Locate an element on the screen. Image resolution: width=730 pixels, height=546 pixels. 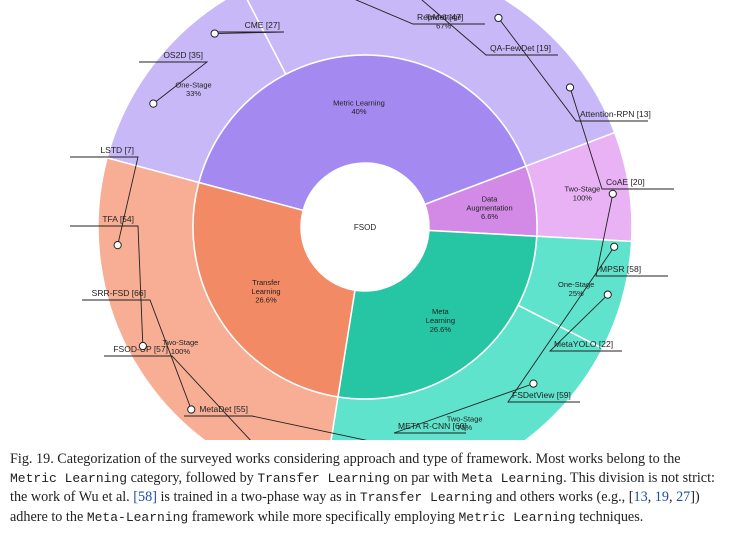
center-label: FSOD is located at coordinates (365, 227).